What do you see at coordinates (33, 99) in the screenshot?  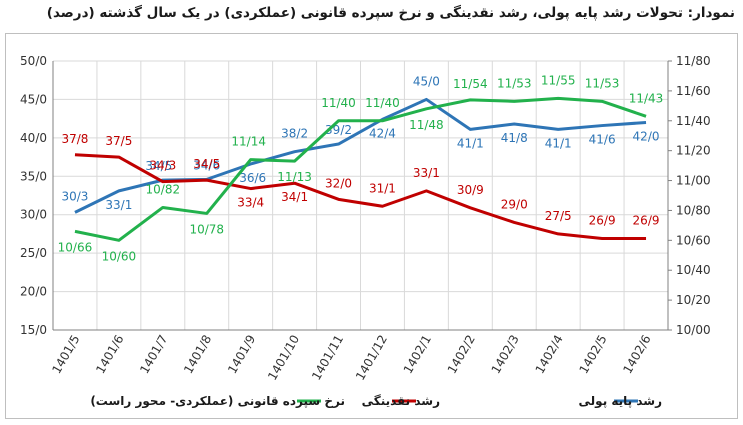 I see `y-left-tick-label: 45/0` at bounding box center [33, 99].